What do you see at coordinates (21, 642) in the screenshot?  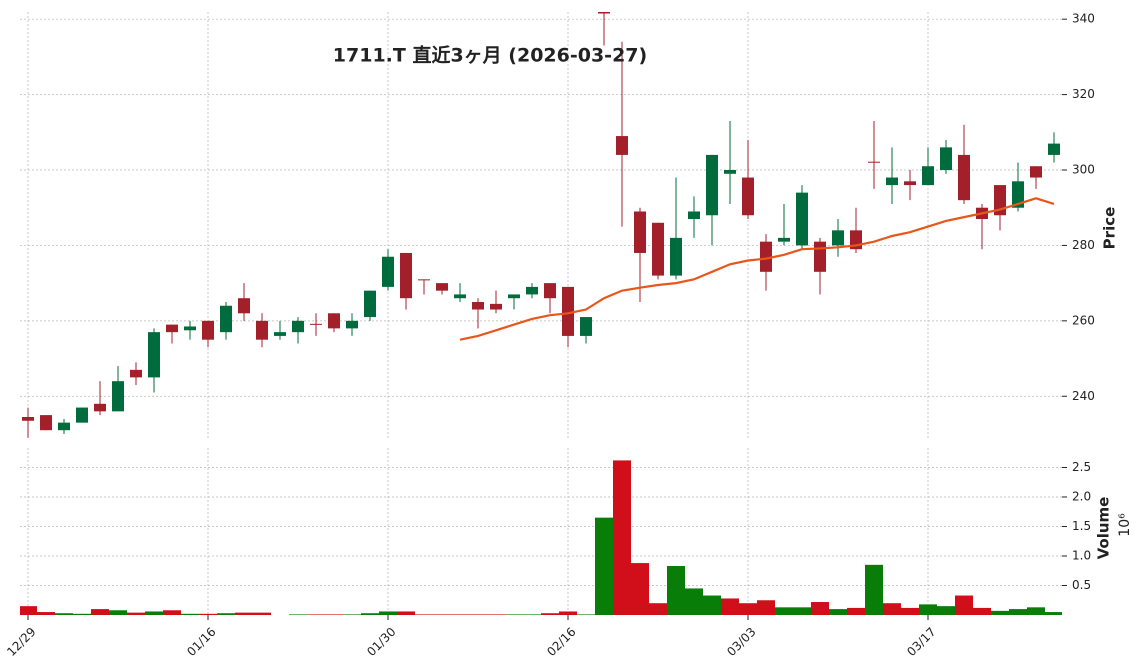 I see `x-tick-label: 12/29` at bounding box center [21, 642].